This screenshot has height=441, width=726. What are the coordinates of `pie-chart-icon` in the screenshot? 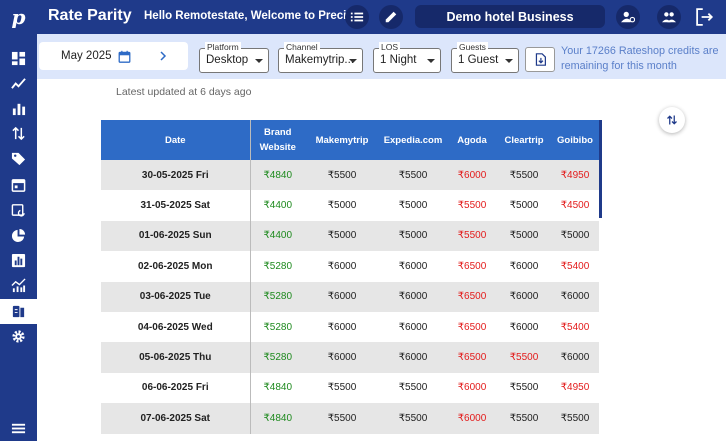 It's located at (18, 235).